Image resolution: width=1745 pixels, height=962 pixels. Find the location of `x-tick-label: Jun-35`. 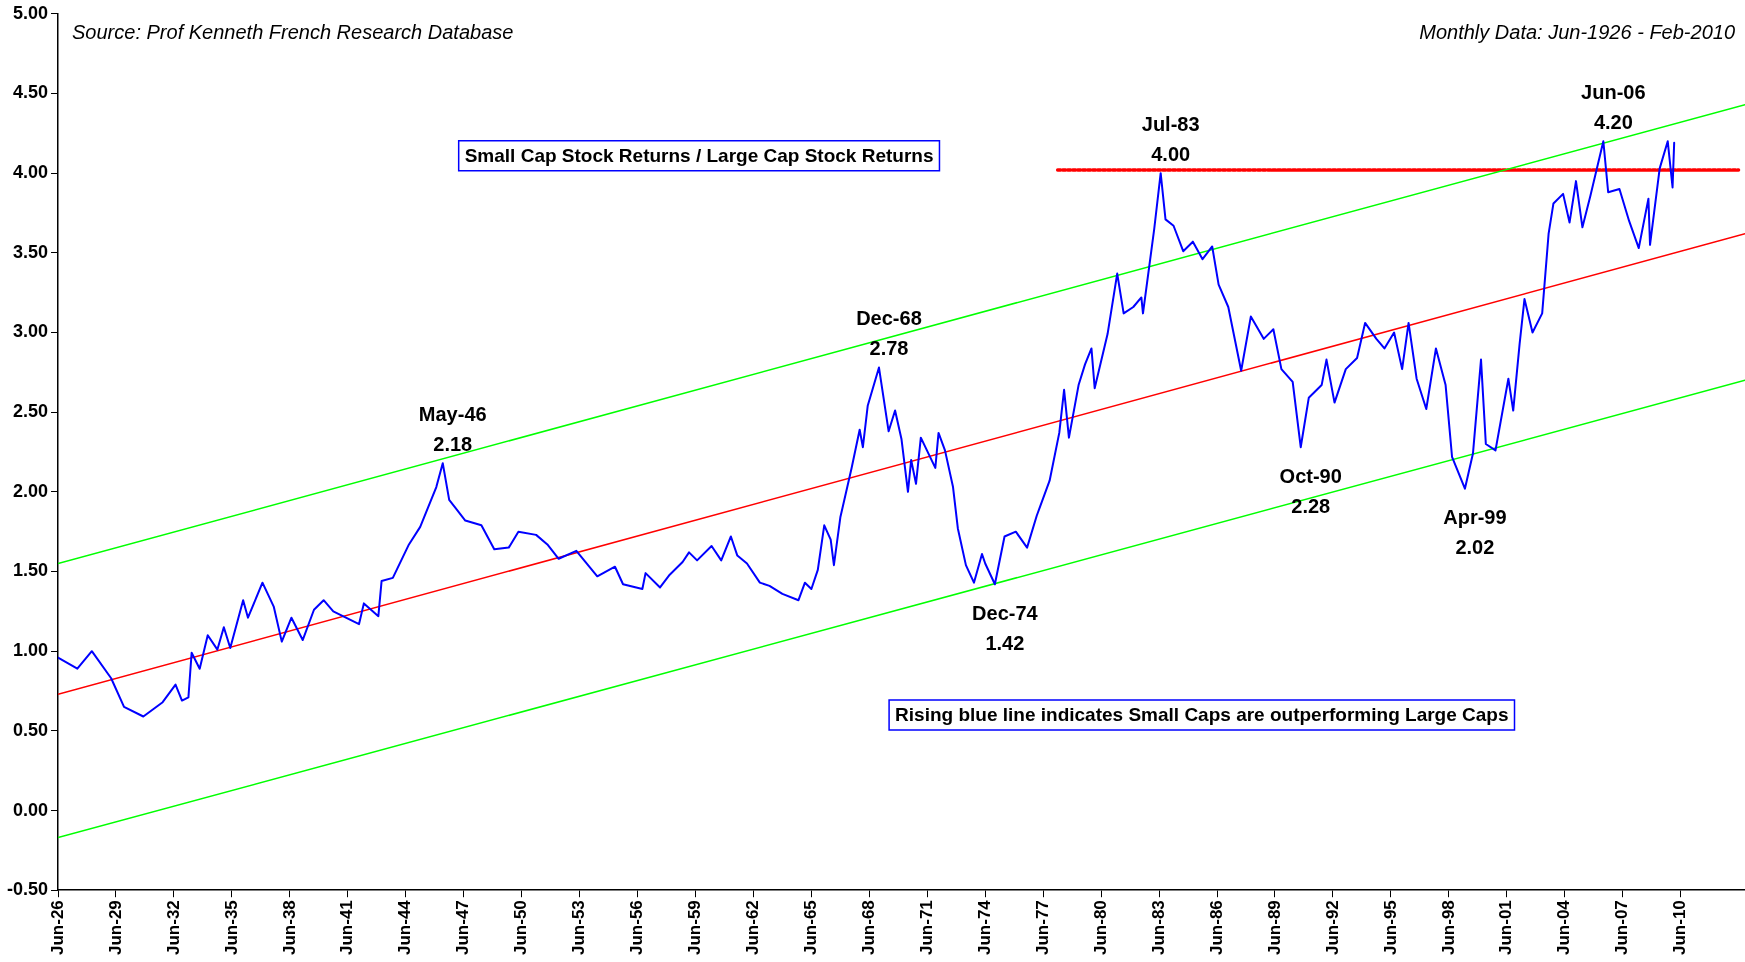

x-tick-label: Jun-35 is located at coordinates (231, 927).